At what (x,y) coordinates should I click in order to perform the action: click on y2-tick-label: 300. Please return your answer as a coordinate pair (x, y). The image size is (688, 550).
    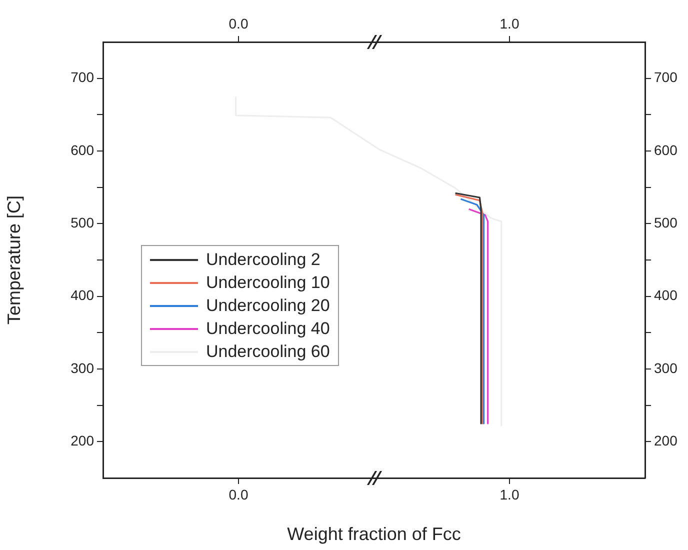
    Looking at the image, I should click on (666, 368).